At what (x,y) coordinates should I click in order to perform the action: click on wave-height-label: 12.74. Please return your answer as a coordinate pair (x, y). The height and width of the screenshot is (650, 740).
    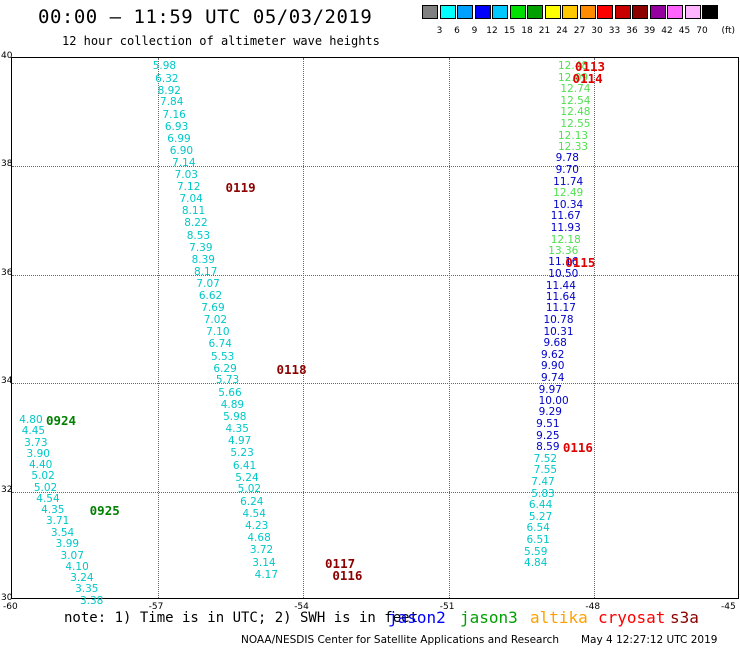
    Looking at the image, I should click on (575, 88).